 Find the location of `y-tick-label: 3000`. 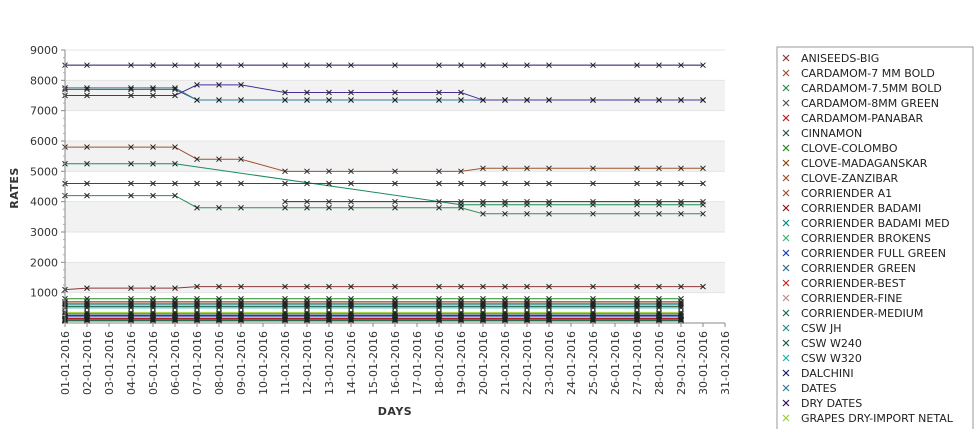

y-tick-label: 3000 is located at coordinates (44, 232).